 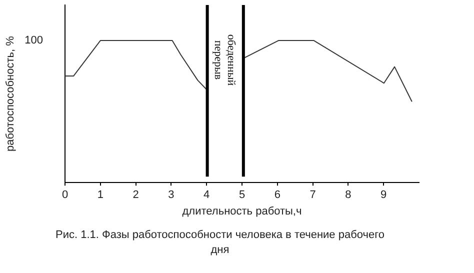 What do you see at coordinates (313, 195) in the screenshot?
I see `x-tick-label: 7` at bounding box center [313, 195].